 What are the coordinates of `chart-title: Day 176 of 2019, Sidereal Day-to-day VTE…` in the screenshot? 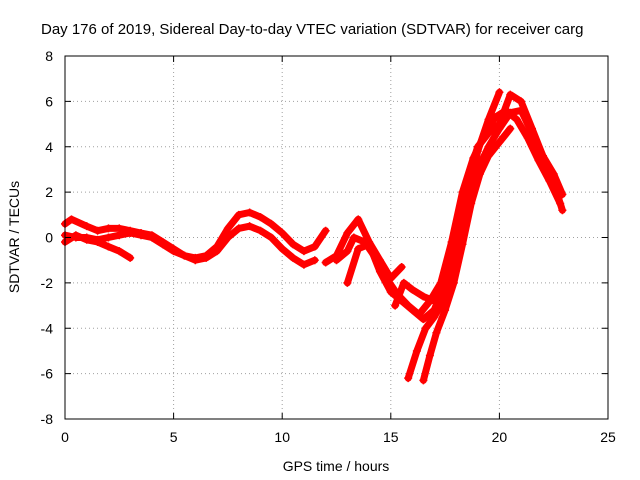 It's located at (312, 29).